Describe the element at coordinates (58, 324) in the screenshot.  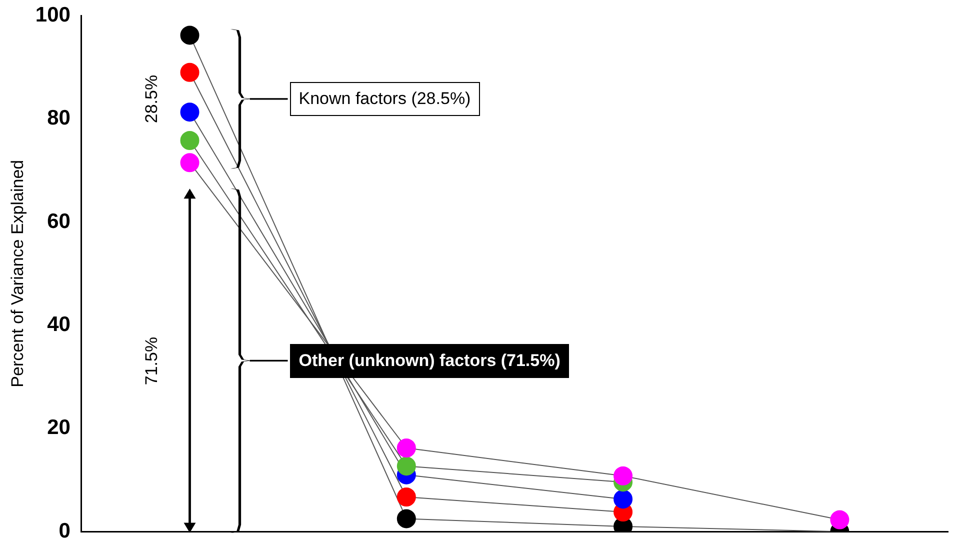
I see `y-tick-label: 40` at that location.